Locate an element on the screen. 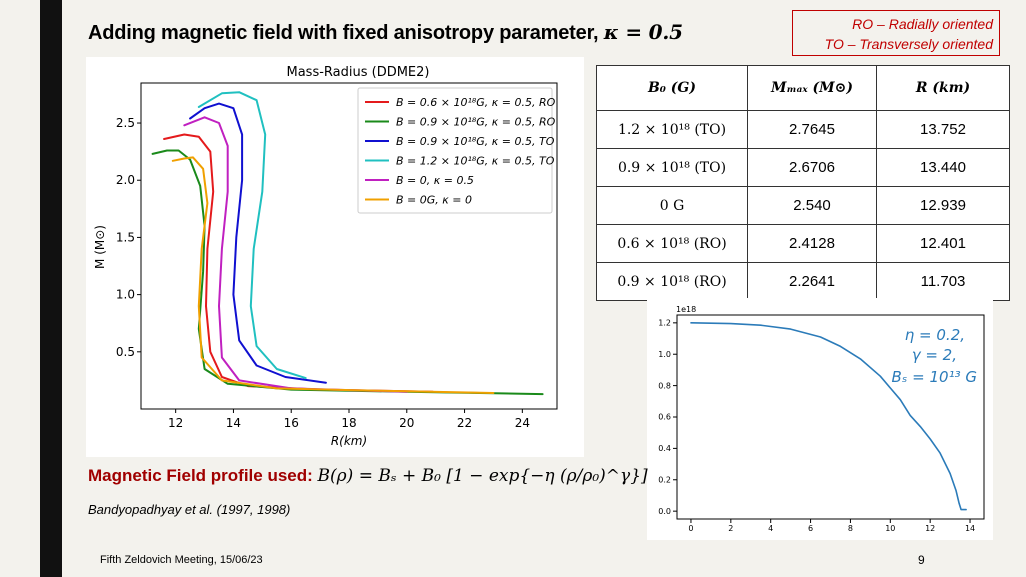 The height and width of the screenshot is (577, 1026). reference-citation: Bandyopadhyay et al. (1997, 1998) is located at coordinates (189, 509).